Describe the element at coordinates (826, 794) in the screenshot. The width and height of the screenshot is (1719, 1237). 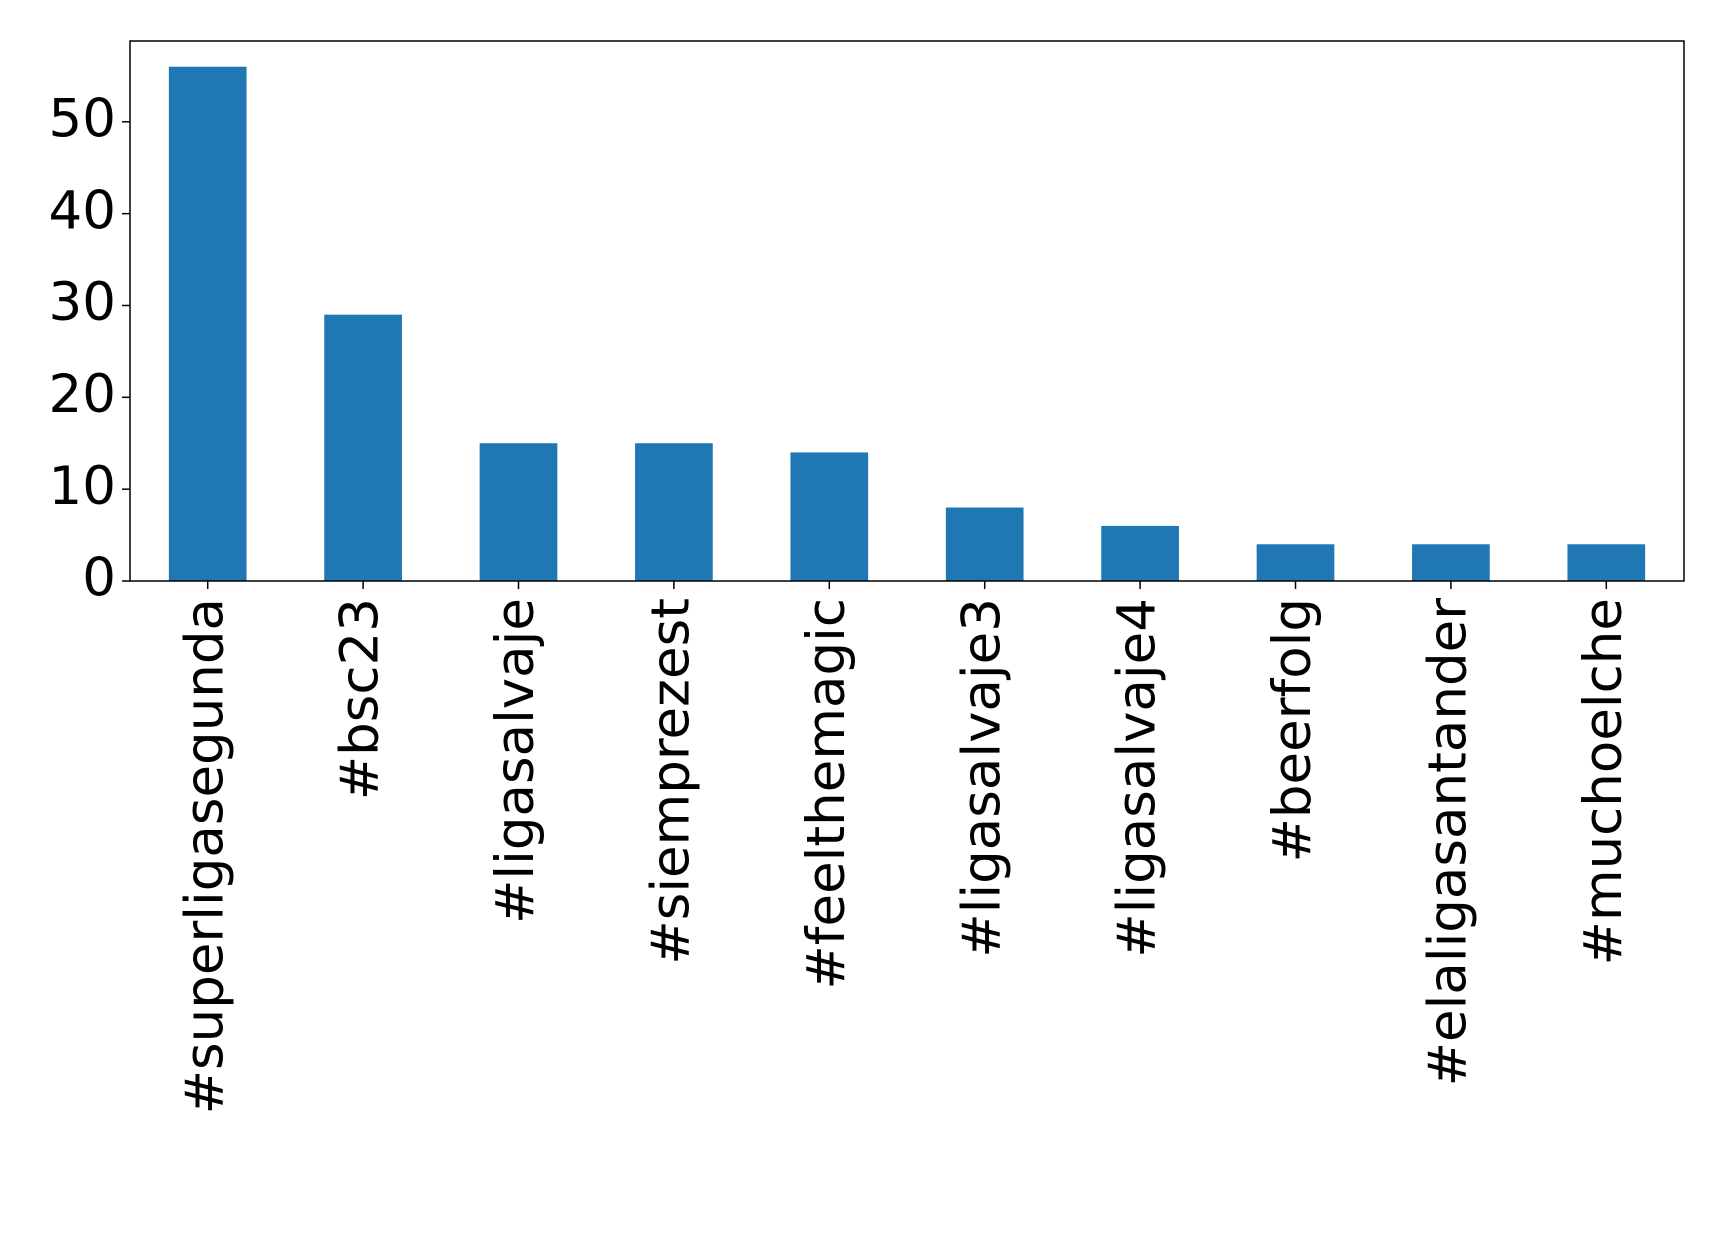
I see `x-tick-label: #feelthemagic` at that location.